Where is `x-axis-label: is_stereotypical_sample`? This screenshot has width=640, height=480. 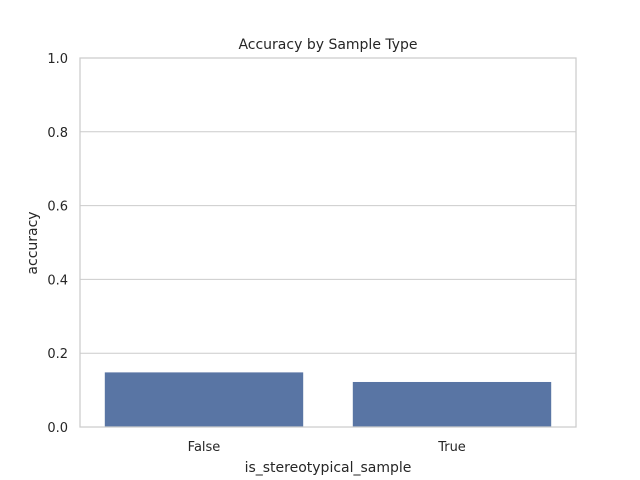 x-axis-label: is_stereotypical_sample is located at coordinates (328, 468).